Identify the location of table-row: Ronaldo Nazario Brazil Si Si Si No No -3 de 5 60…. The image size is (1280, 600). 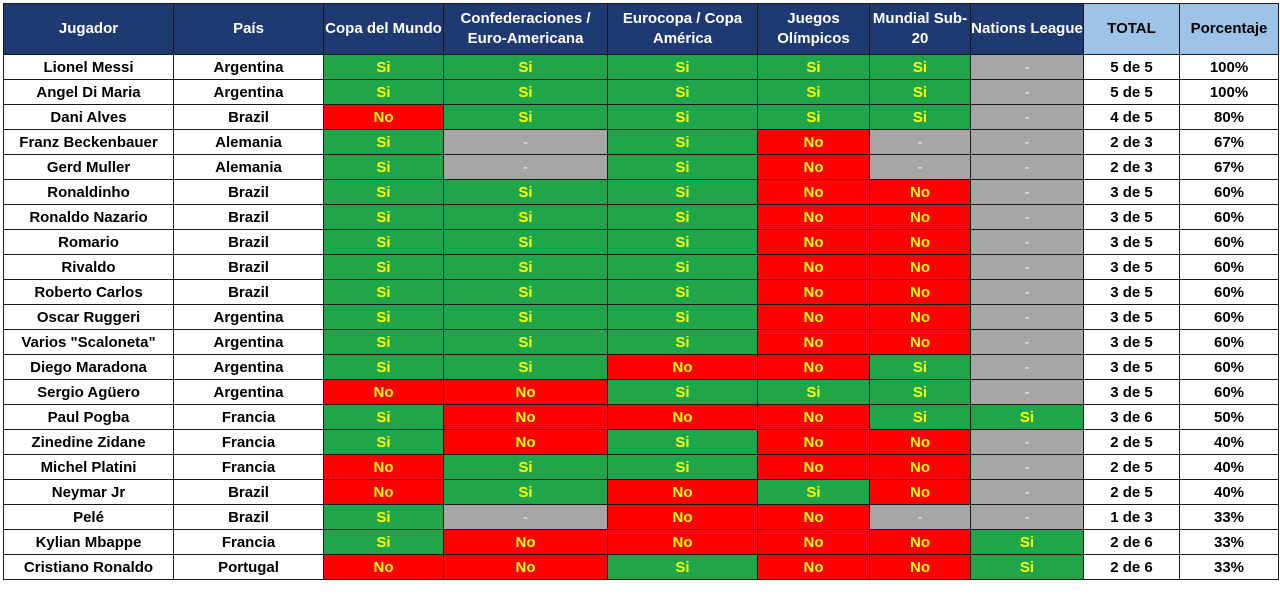
(641, 217).